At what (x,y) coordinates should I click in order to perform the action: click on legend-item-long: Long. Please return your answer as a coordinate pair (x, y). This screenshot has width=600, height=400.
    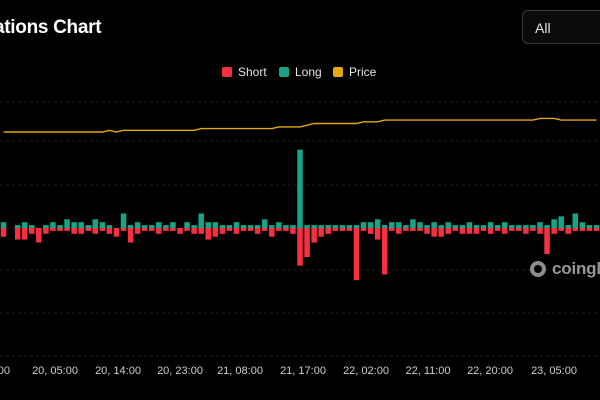
    Looking at the image, I should click on (300, 72).